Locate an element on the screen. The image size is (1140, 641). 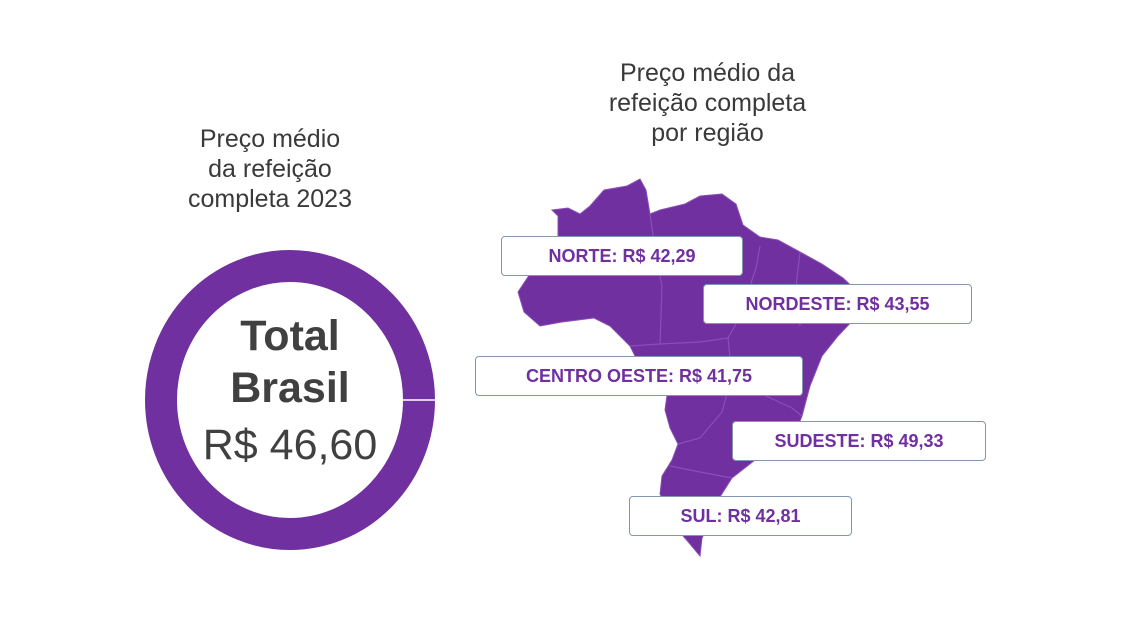
total-brasil-donut is located at coordinates (290, 400).